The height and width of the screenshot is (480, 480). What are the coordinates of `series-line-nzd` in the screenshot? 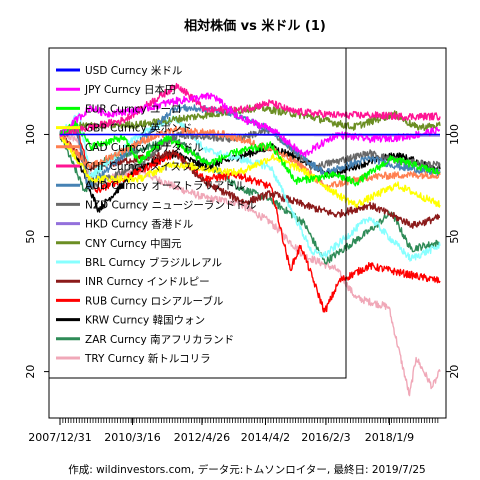 It's located at (250, 158).